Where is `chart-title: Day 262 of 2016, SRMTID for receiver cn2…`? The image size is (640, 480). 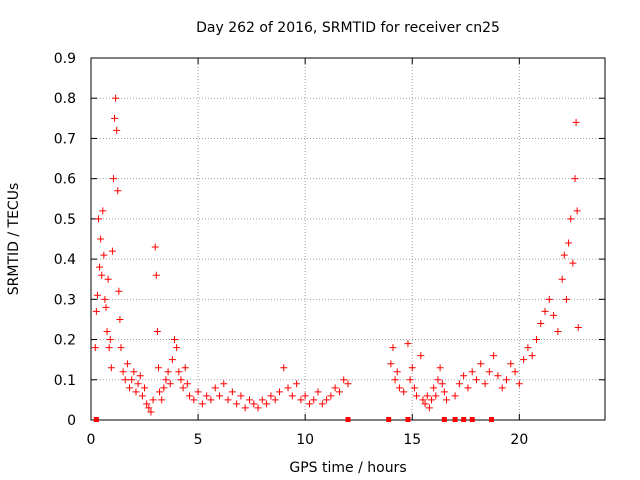 chart-title: Day 262 of 2016, SRMTID for receiver cn2… is located at coordinates (348, 28).